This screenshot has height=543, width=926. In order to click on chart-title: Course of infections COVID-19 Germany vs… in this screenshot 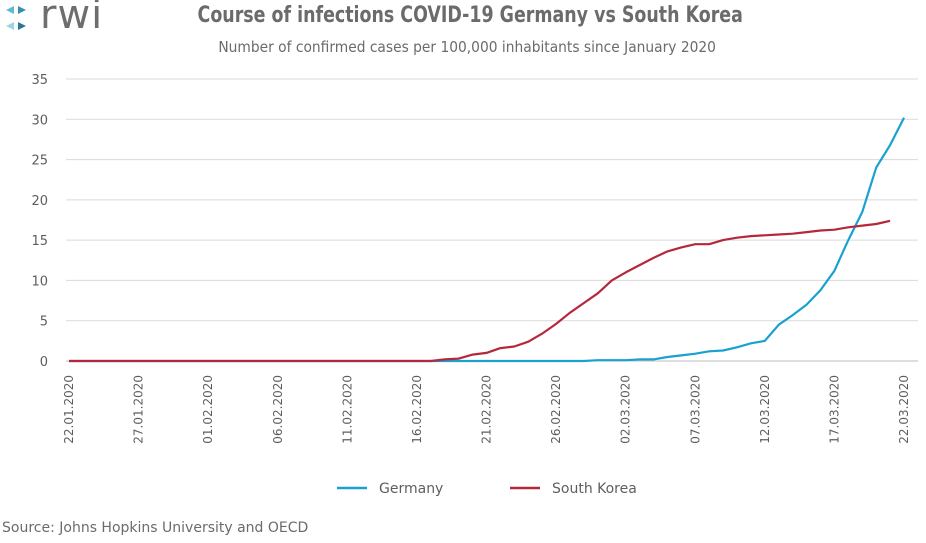, I will do `click(470, 15)`.